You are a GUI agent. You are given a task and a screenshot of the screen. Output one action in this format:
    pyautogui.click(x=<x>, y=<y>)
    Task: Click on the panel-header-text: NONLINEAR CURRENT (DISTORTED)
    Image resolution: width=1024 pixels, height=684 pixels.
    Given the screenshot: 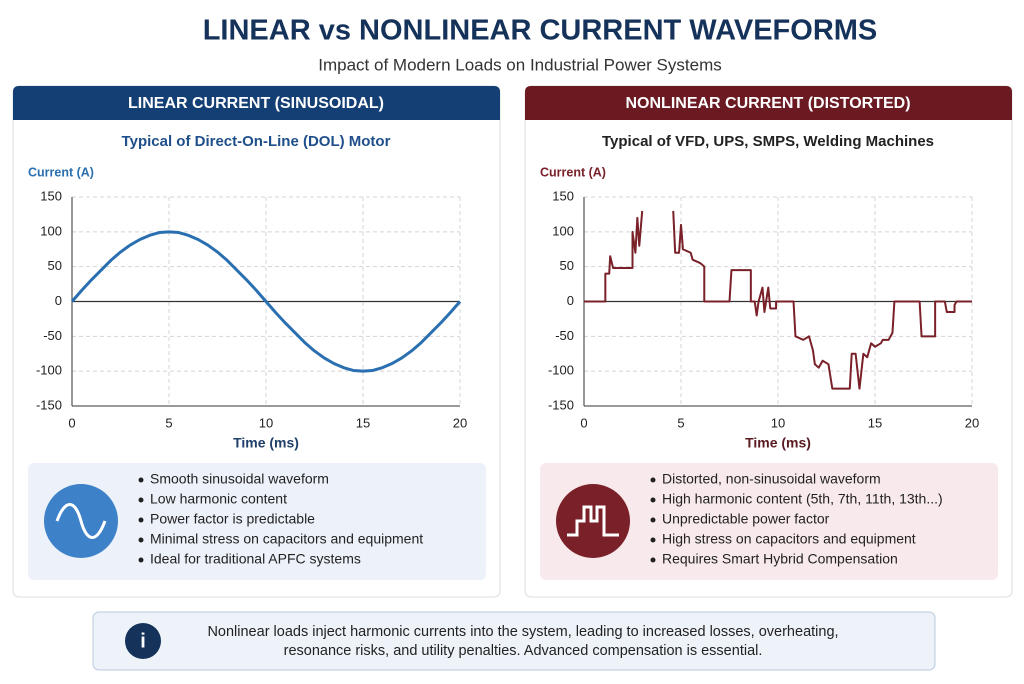 What is the action you would take?
    pyautogui.click(x=767, y=103)
    